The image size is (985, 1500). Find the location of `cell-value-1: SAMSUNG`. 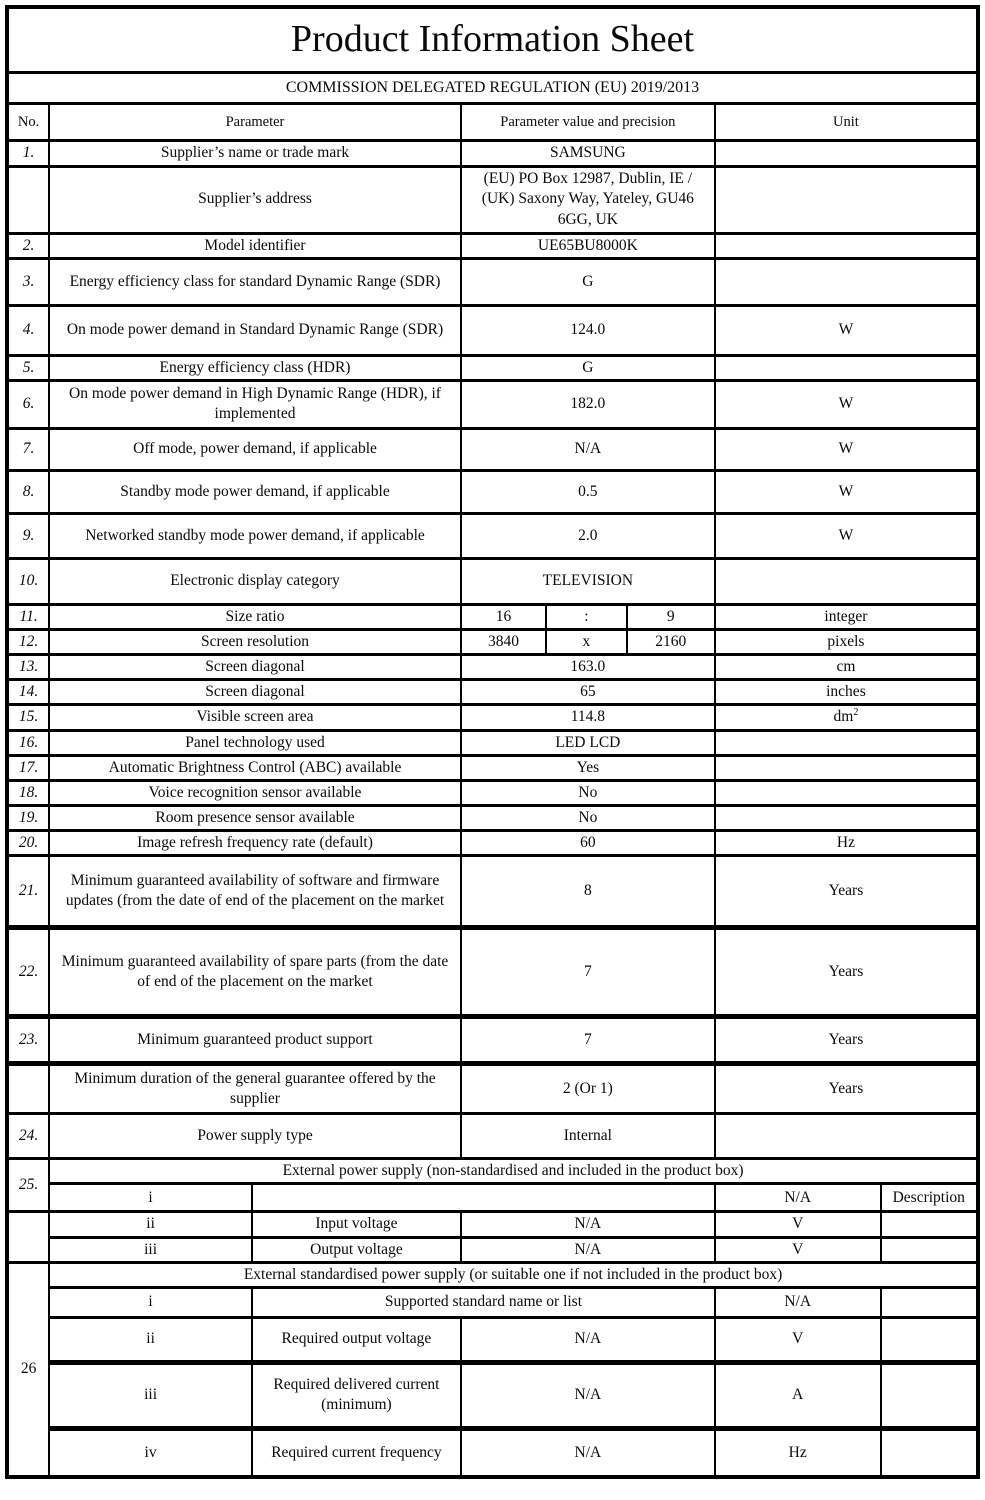

cell-value-1: SAMSUNG is located at coordinates (587, 153).